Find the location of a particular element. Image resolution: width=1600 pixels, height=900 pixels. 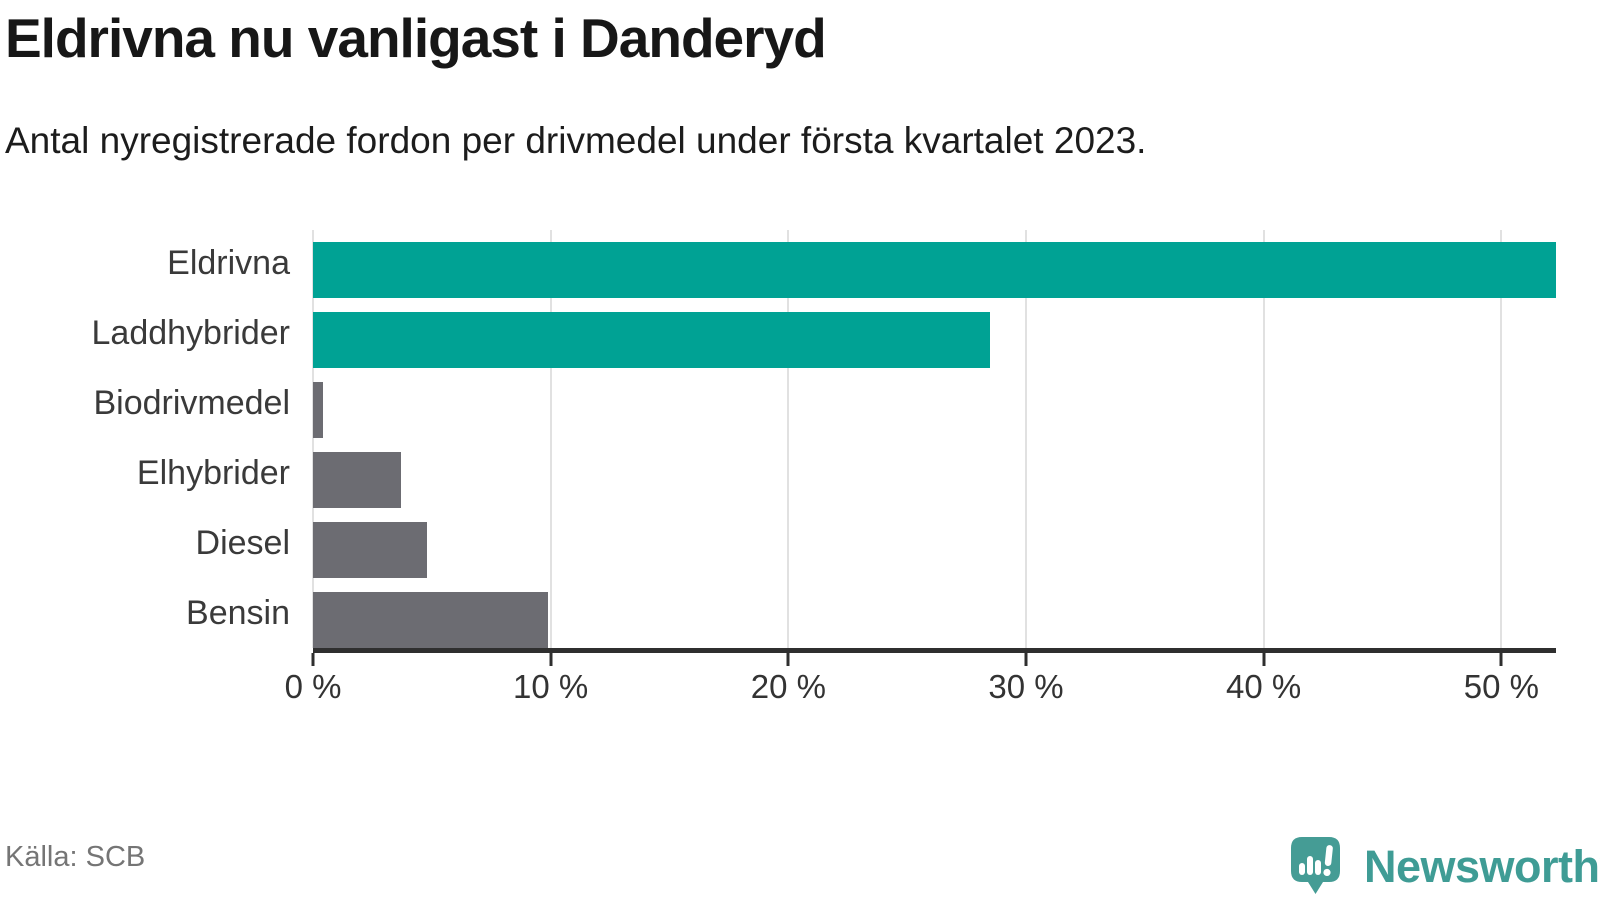

bar-eldrivna is located at coordinates (934, 270).